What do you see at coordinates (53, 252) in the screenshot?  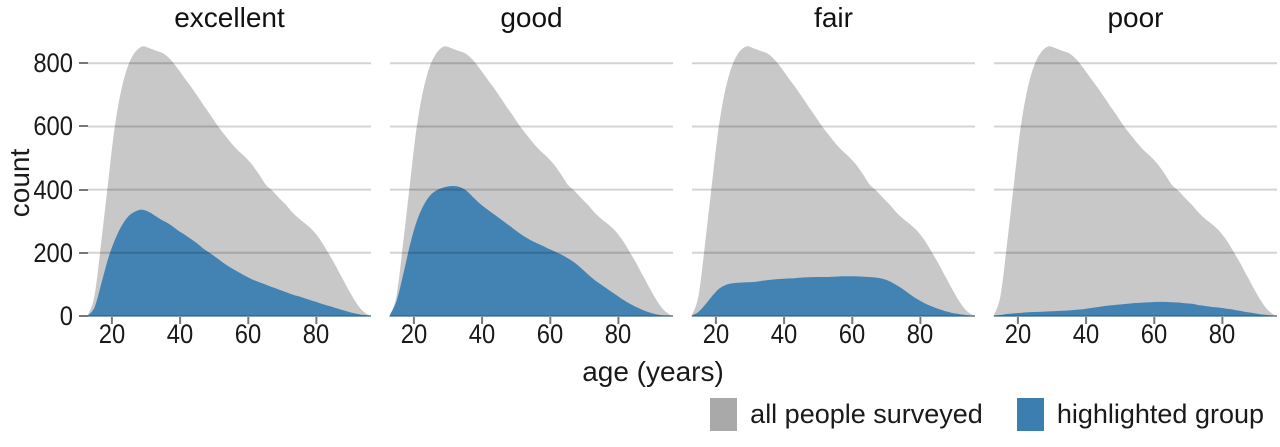 I see `y-tick-label: 200` at bounding box center [53, 252].